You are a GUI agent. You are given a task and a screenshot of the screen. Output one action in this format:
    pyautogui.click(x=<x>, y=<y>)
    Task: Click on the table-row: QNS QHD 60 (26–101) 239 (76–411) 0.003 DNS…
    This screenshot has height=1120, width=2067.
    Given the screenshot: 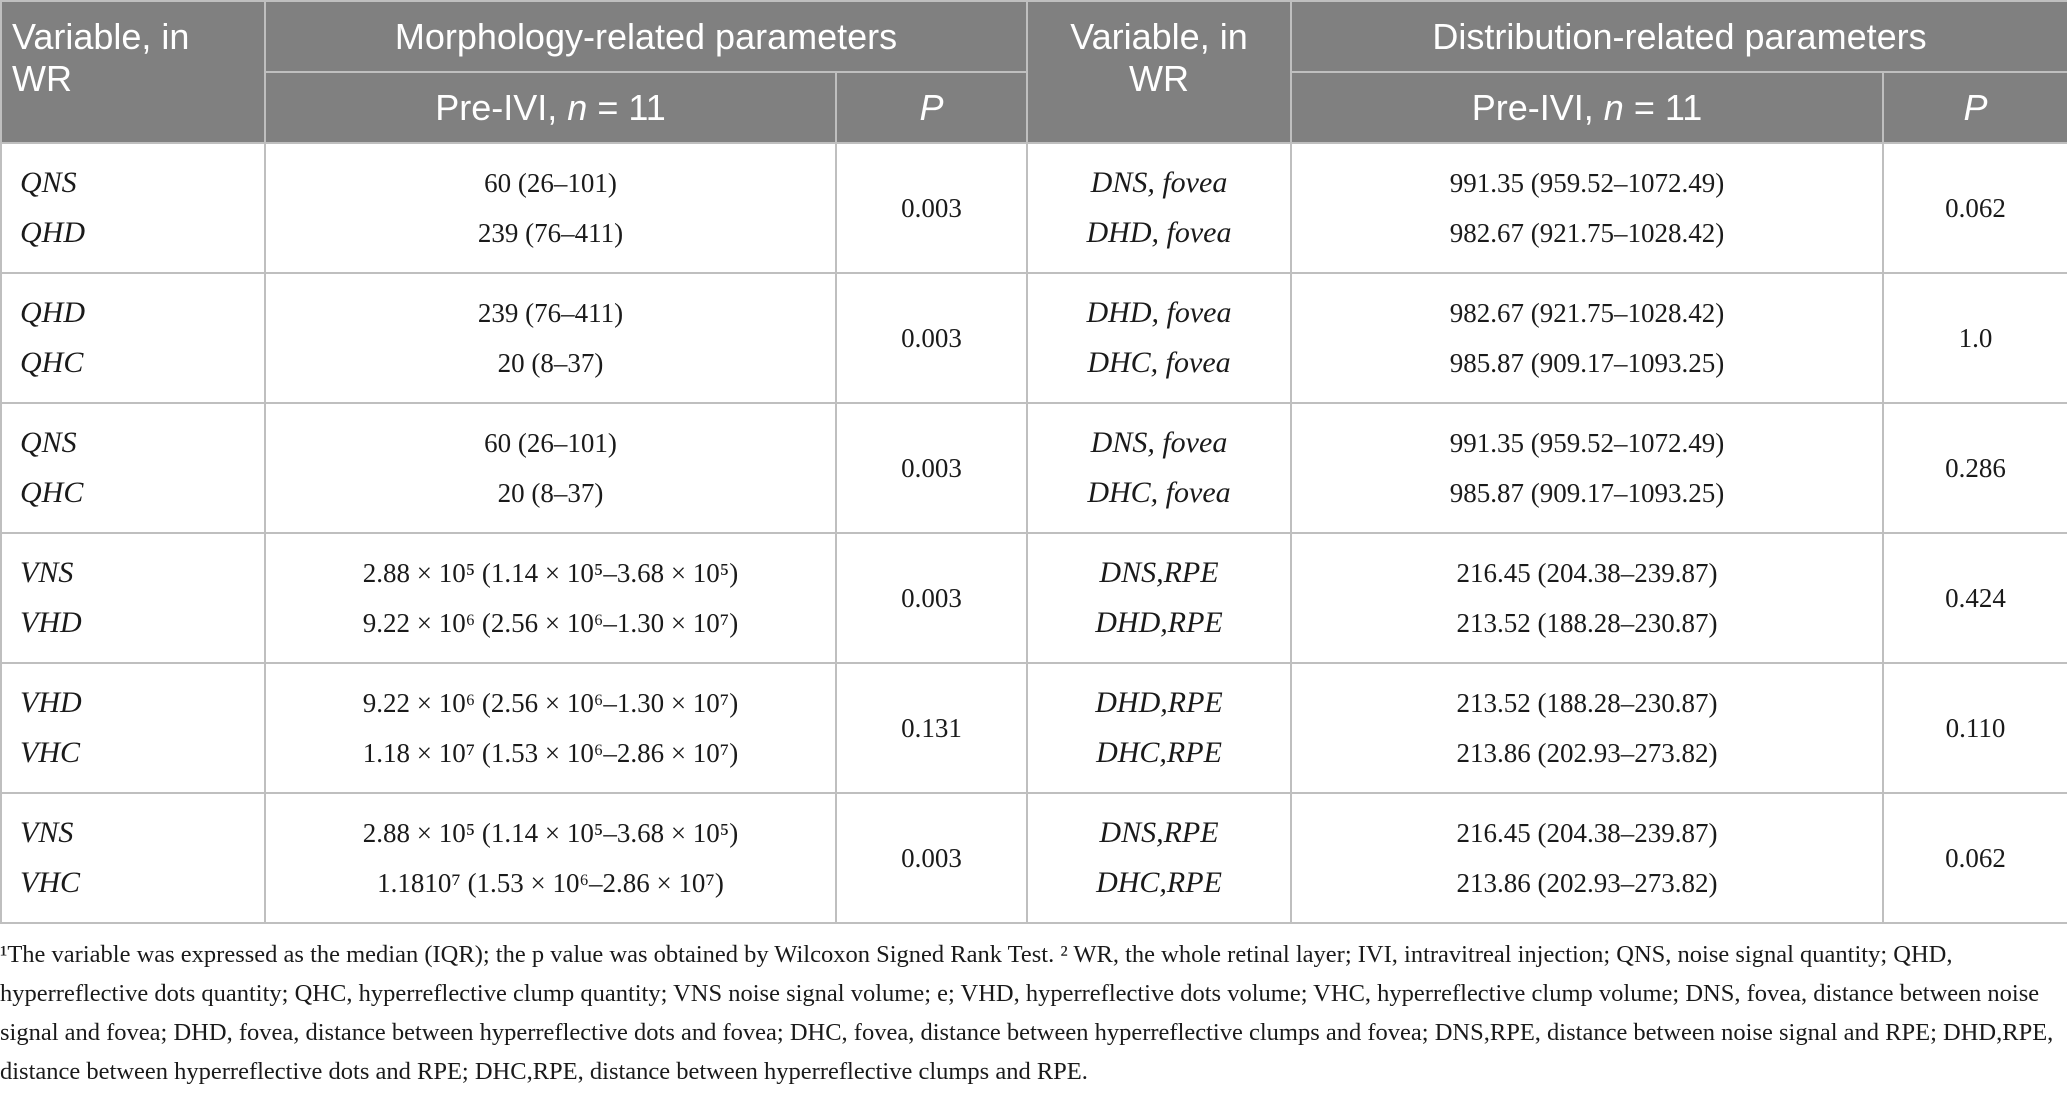 What is the action you would take?
    pyautogui.click(x=1033, y=208)
    